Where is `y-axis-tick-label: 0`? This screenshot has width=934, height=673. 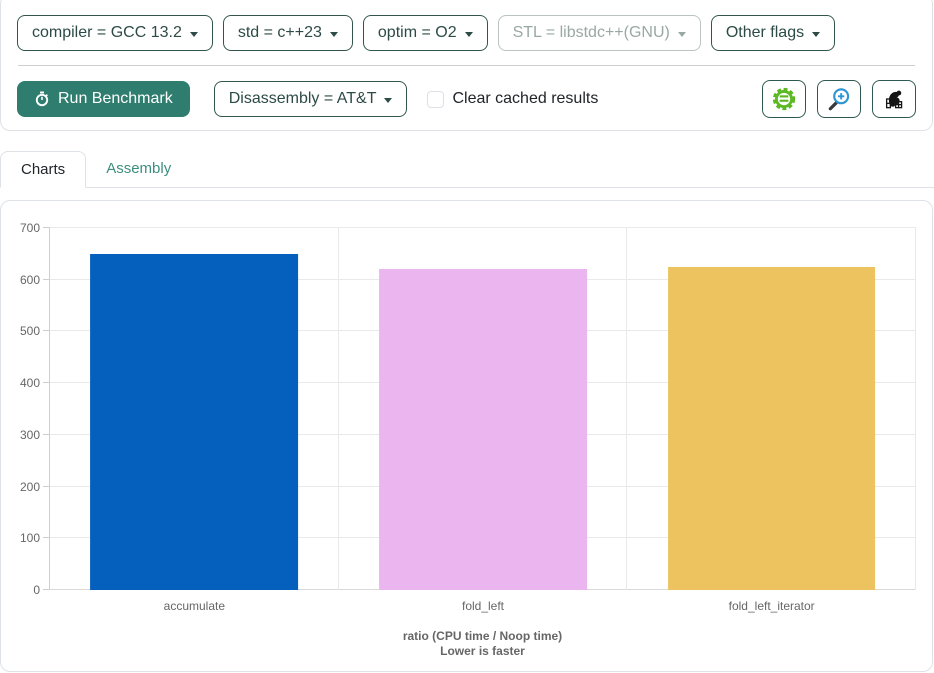
y-axis-tick-label: 0 is located at coordinates (36, 590).